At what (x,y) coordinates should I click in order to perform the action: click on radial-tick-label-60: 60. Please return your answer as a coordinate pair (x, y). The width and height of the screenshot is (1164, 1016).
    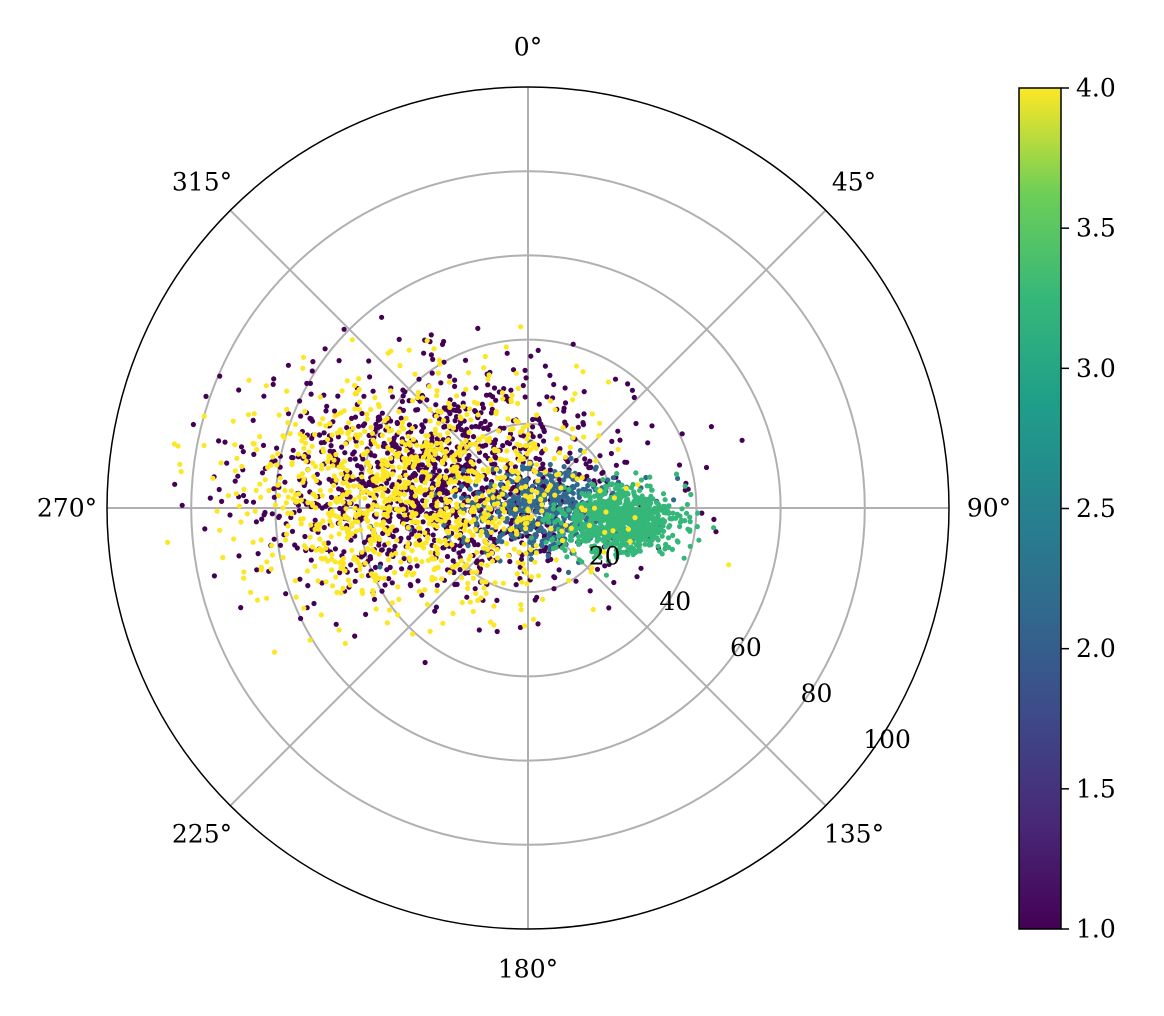
    Looking at the image, I should click on (746, 647).